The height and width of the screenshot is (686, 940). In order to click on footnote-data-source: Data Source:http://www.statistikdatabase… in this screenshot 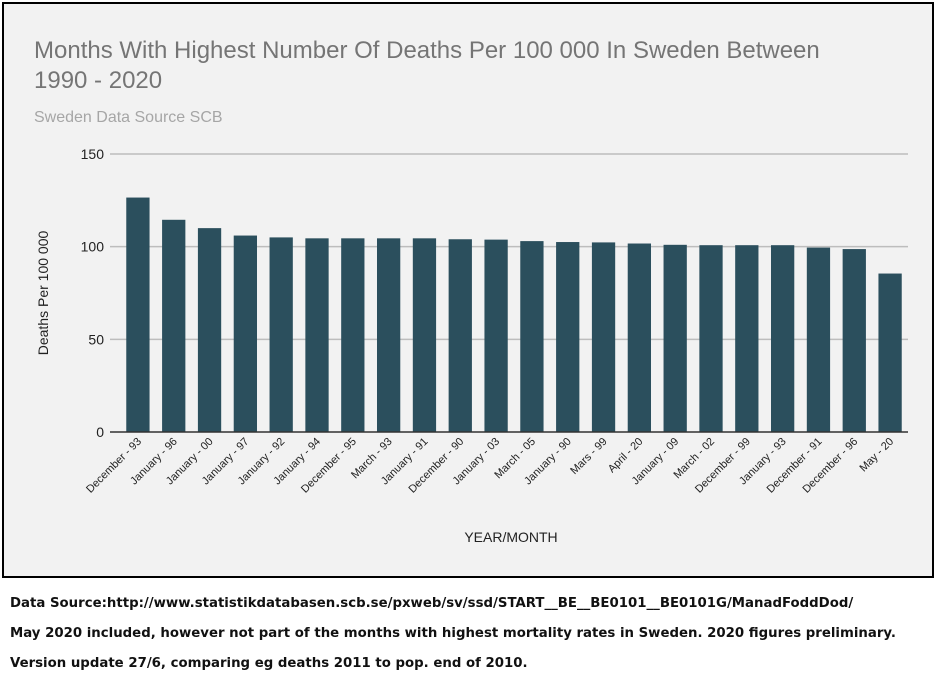, I will do `click(432, 603)`.